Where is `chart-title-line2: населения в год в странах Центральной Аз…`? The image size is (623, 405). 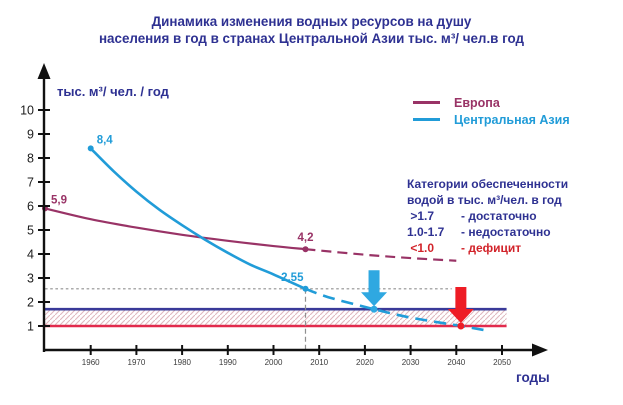 chart-title-line2: населения в год в странах Центральной Аз… is located at coordinates (311, 38).